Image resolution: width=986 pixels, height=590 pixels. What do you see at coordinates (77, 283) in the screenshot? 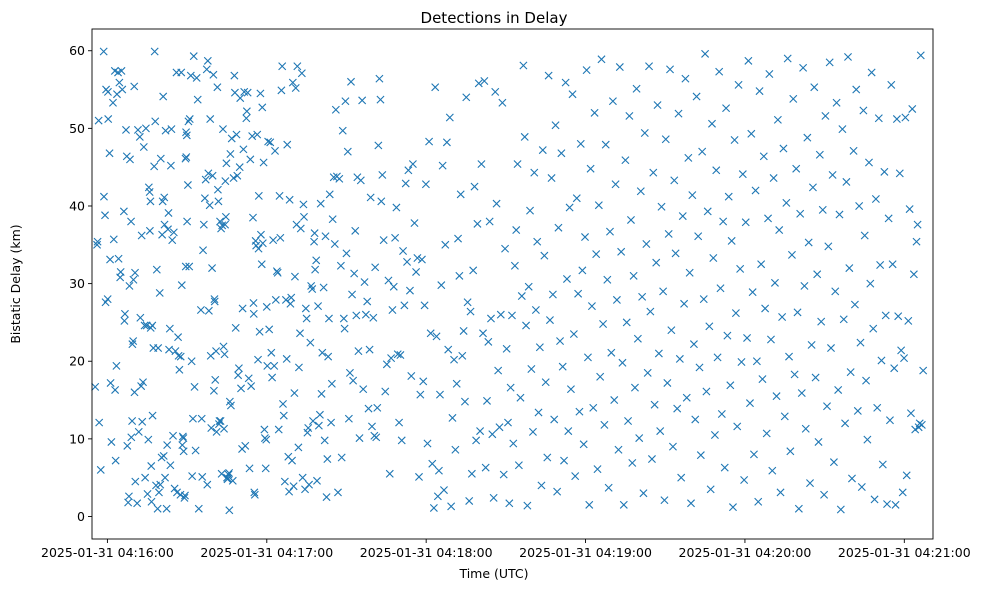
I see `y-tick-label: 30` at bounding box center [77, 283].